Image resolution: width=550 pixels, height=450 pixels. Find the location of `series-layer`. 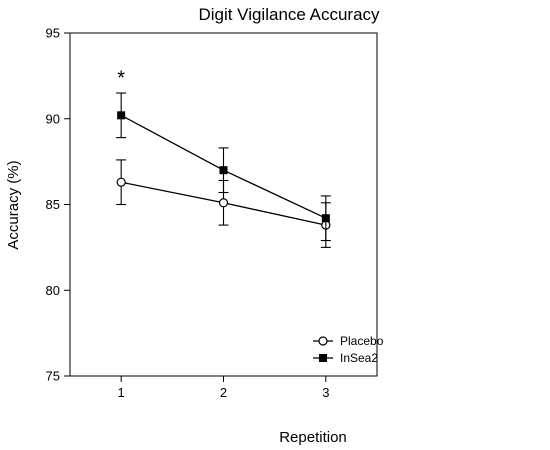

series-layer is located at coordinates (223, 170).